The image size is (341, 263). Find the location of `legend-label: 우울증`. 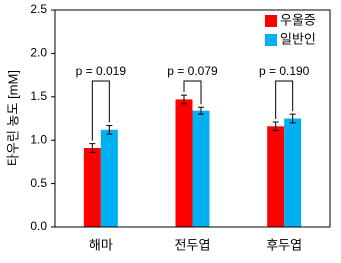

legend-label: 우울증 is located at coordinates (298, 19).